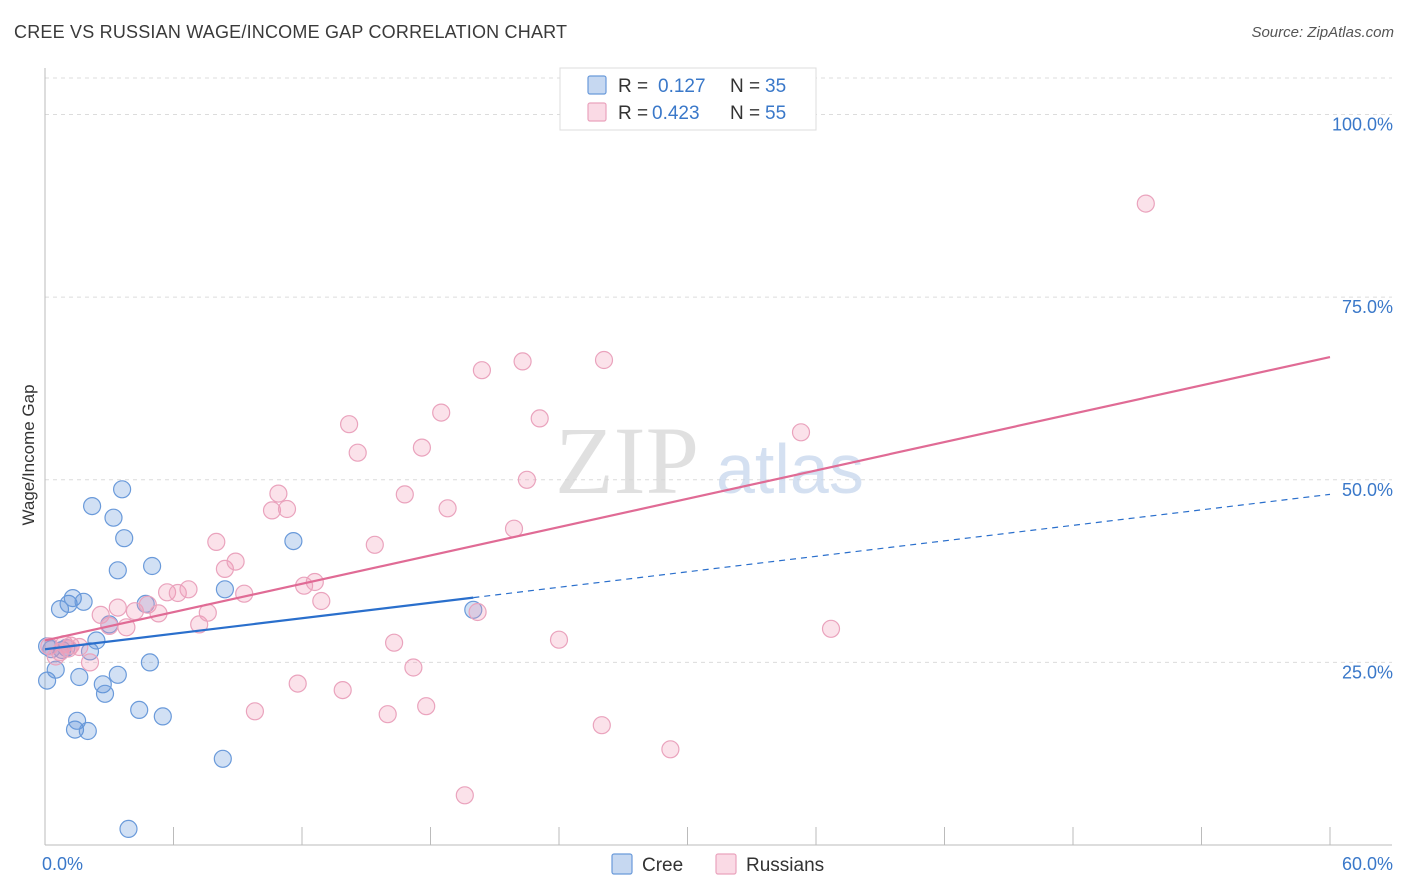 The width and height of the screenshot is (1406, 892). Describe the element at coordinates (775, 113) in the screenshot. I see `legend-n-value-russians: 55` at that location.